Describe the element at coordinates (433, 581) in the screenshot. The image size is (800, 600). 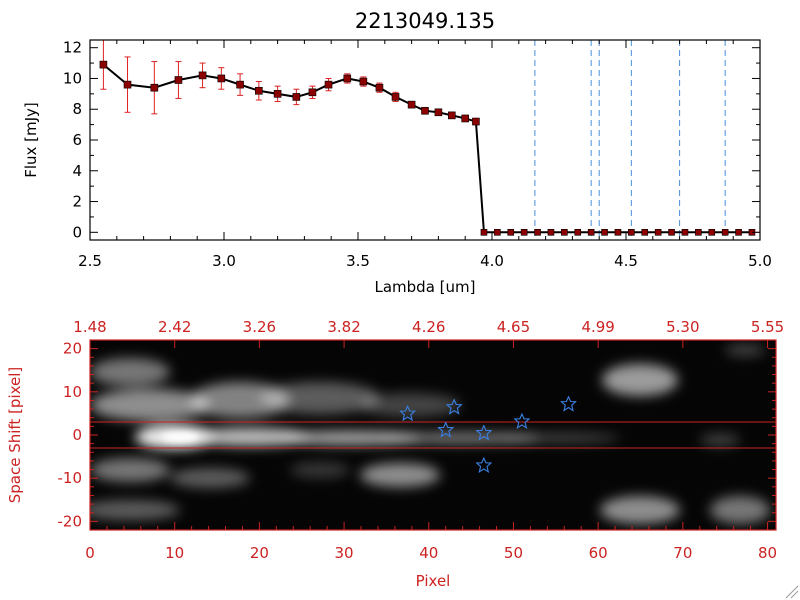
I see `pixel-axis-label: Pixel` at that location.